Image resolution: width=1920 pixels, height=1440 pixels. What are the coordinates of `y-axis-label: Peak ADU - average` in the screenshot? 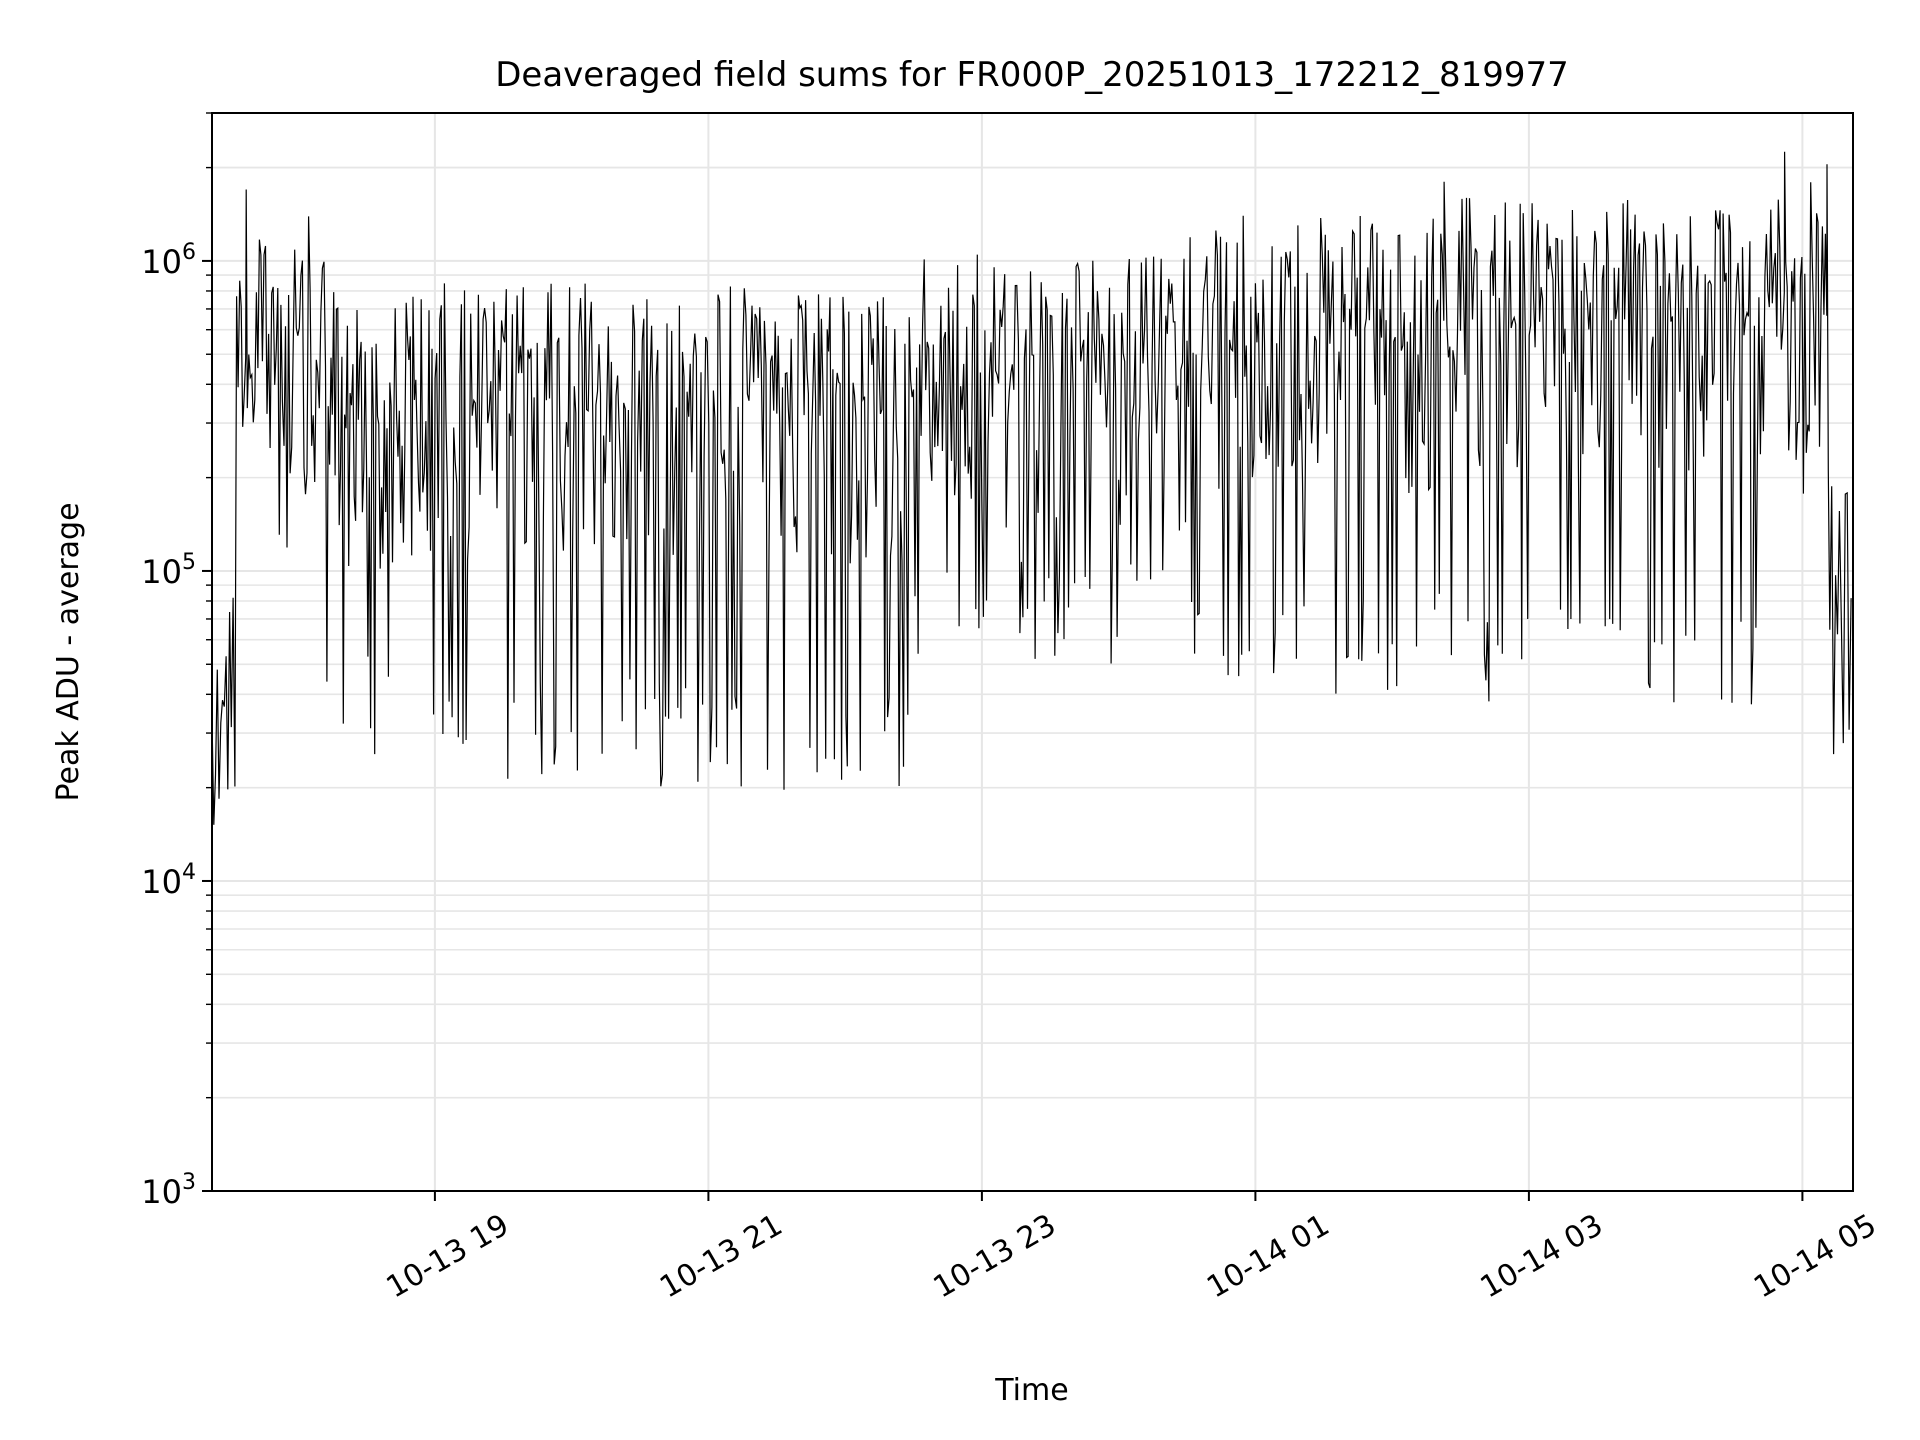 It's located at (68, 651).